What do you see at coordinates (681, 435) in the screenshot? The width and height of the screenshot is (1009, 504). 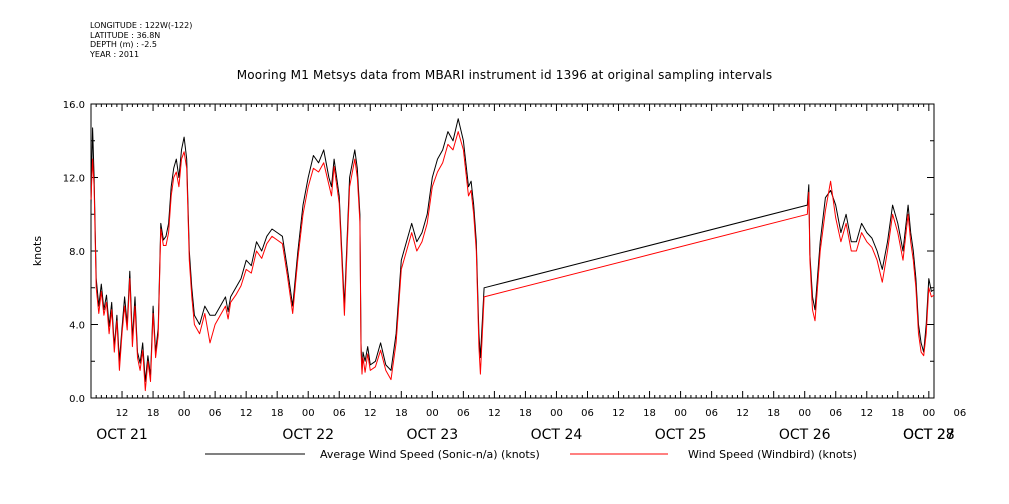 I see `day-label: OCT 25` at bounding box center [681, 435].